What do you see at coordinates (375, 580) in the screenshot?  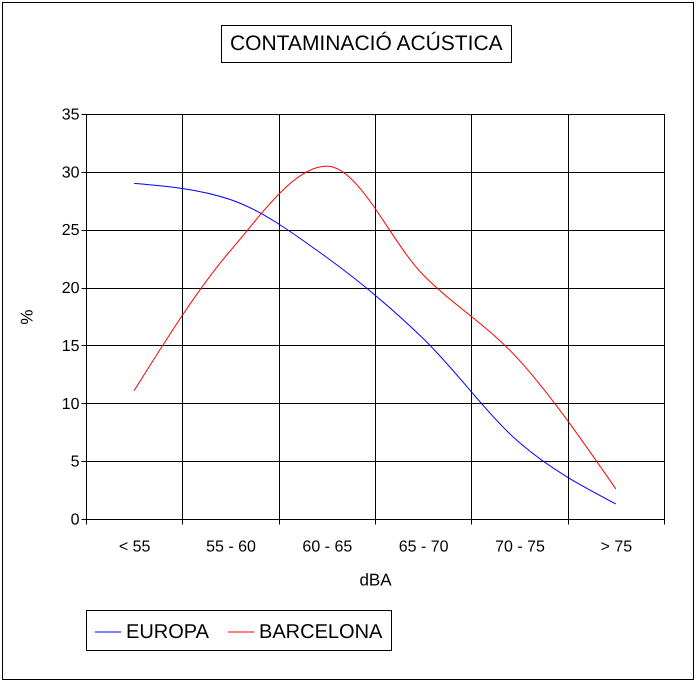 I see `x-axis-title: dBA` at bounding box center [375, 580].